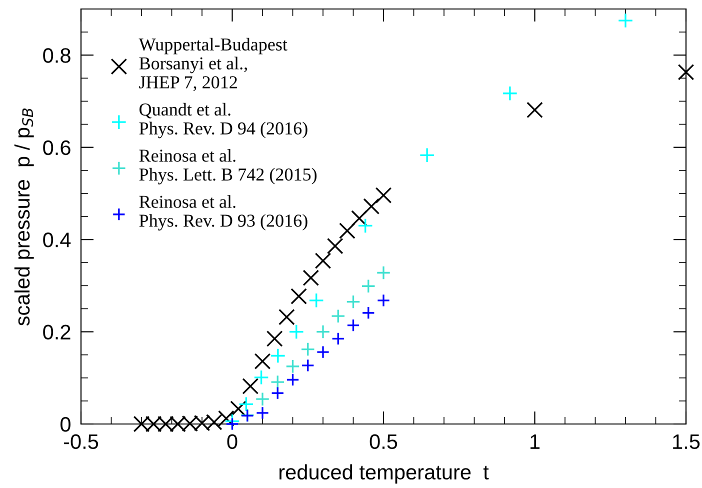 The image size is (702, 488). What do you see at coordinates (213, 65) in the screenshot?
I see `legend-label: Wuppertal-Budapest Borsanyi et al., JHEP 7, 2012` at bounding box center [213, 65].